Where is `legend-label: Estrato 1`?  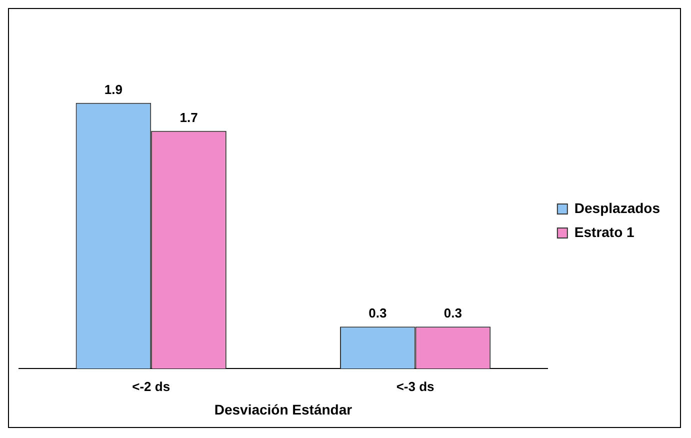 legend-label: Estrato 1 is located at coordinates (604, 232).